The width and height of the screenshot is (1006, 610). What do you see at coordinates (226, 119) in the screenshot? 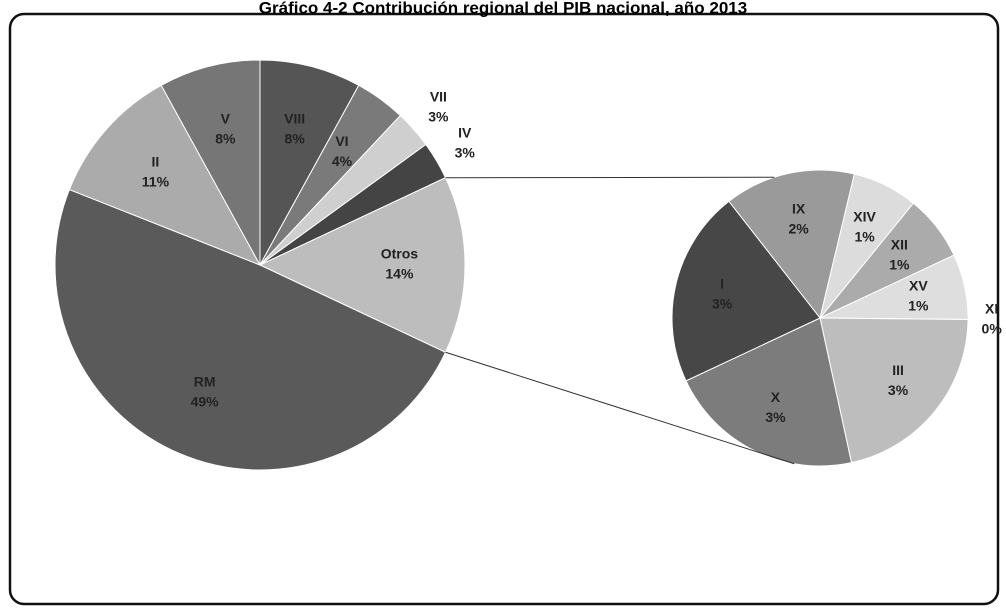
I see `slice-category: V` at bounding box center [226, 119].